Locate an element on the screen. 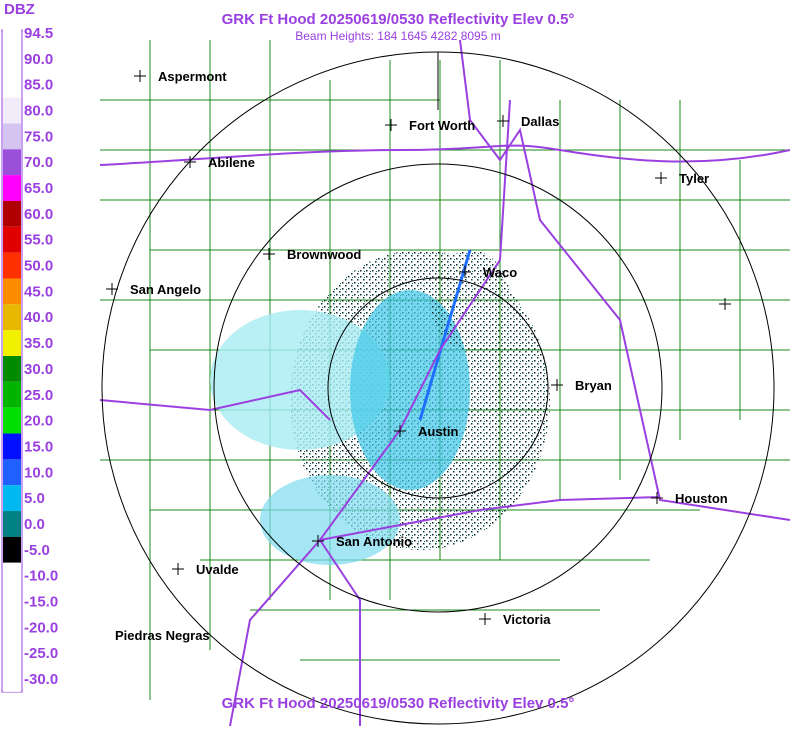 The image size is (797, 731). city-label: Houston is located at coordinates (701, 498).